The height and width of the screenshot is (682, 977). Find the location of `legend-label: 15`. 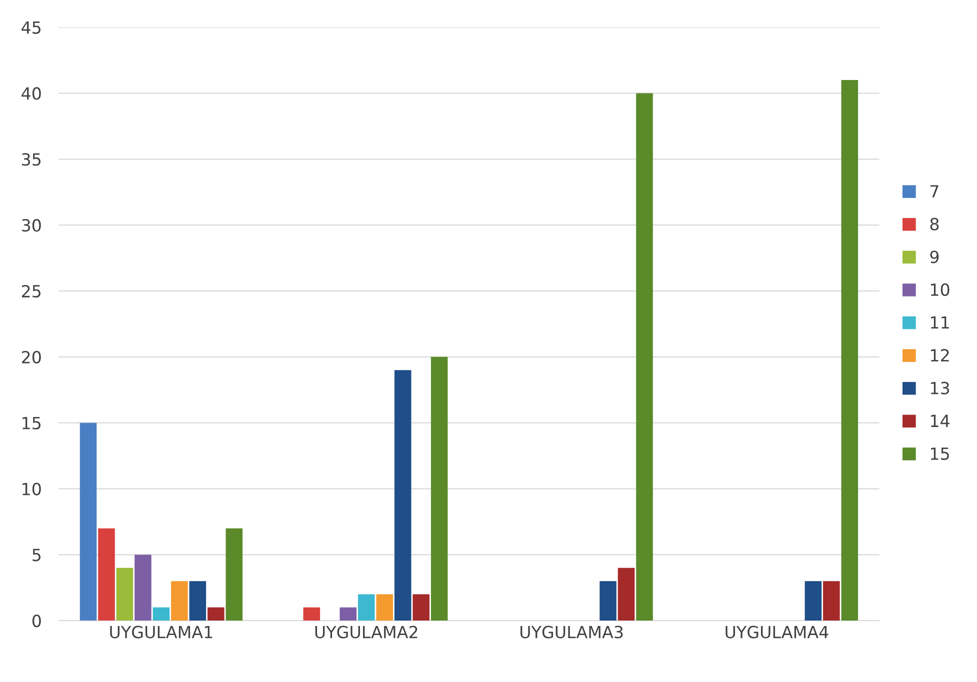

legend-label: 15 is located at coordinates (940, 454).